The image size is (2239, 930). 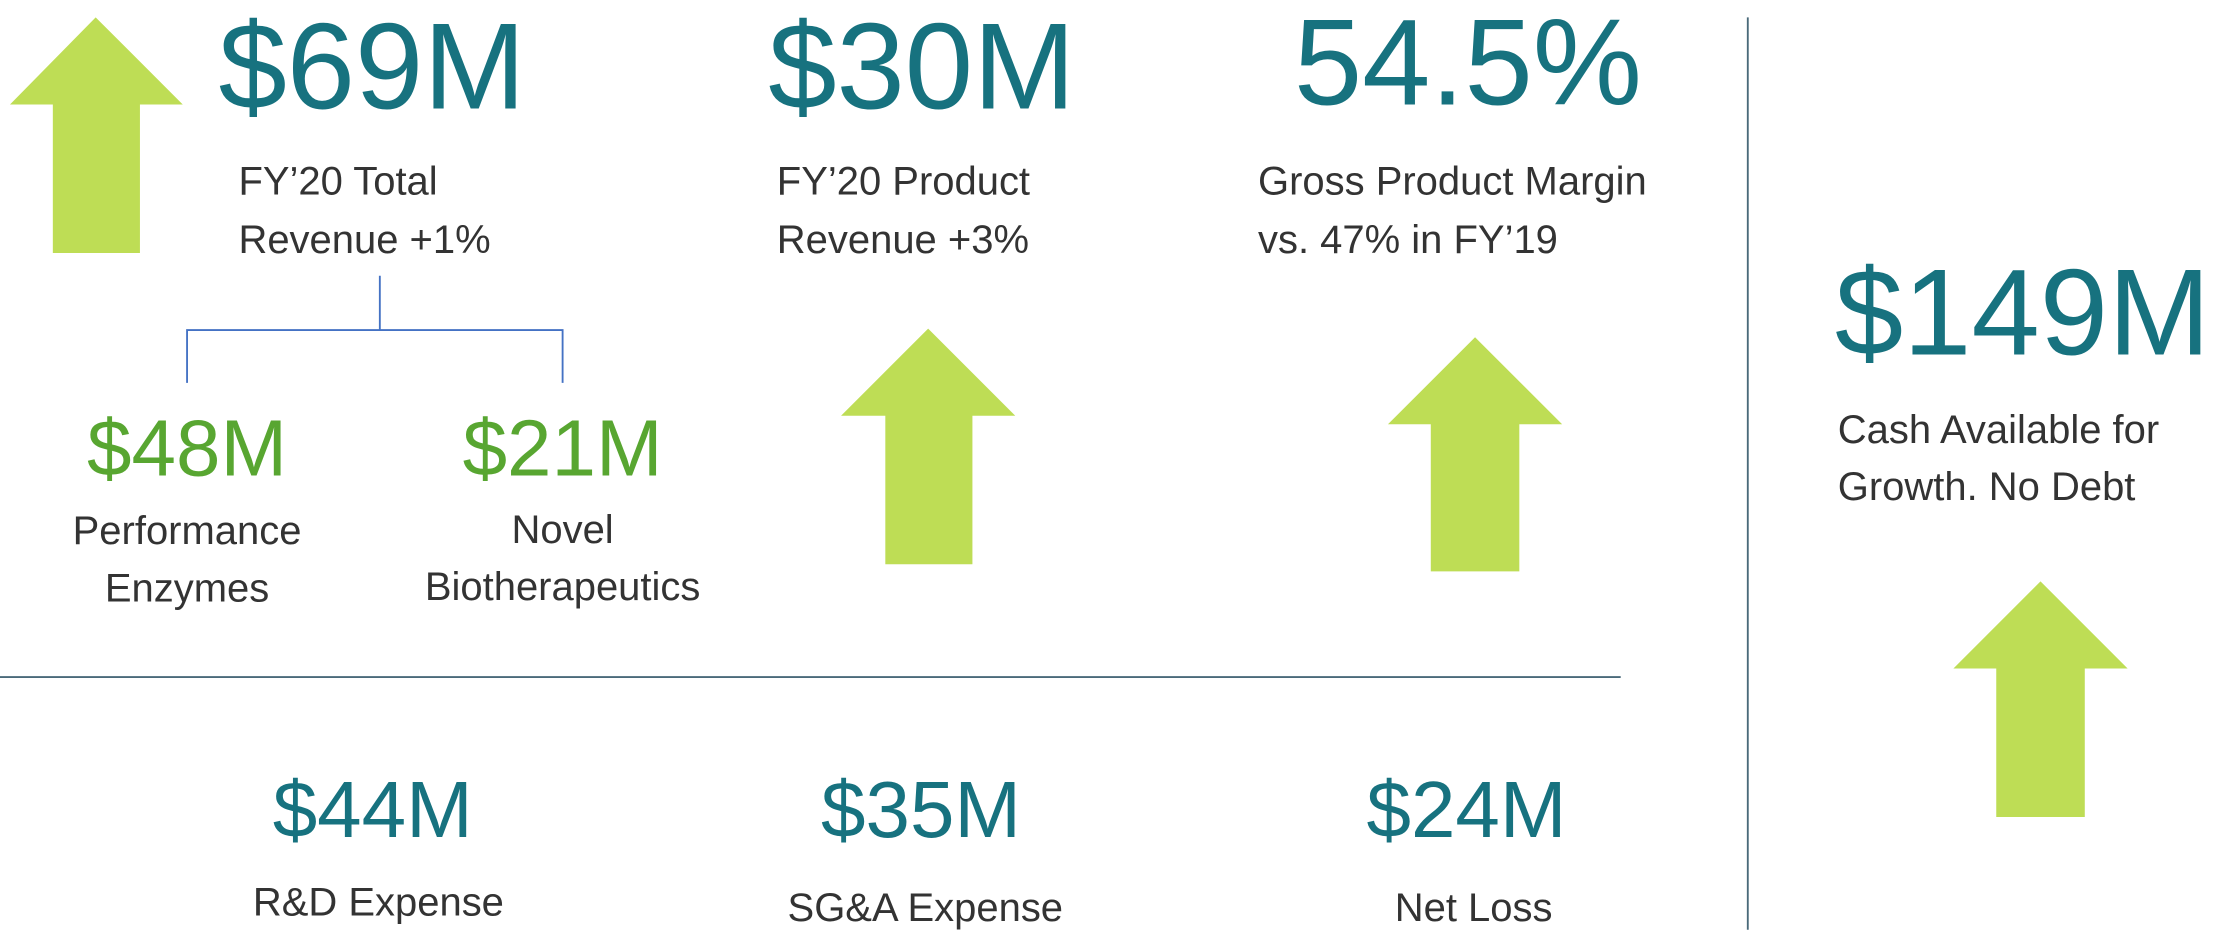 What do you see at coordinates (364, 240) in the screenshot?
I see `metric-label: Revenue +1%` at bounding box center [364, 240].